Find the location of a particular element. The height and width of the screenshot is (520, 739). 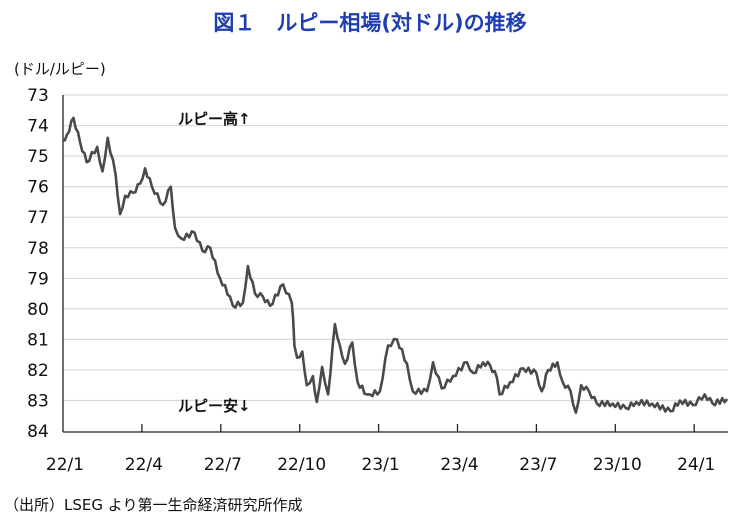

x-tick-label: 24/1 is located at coordinates (696, 465).